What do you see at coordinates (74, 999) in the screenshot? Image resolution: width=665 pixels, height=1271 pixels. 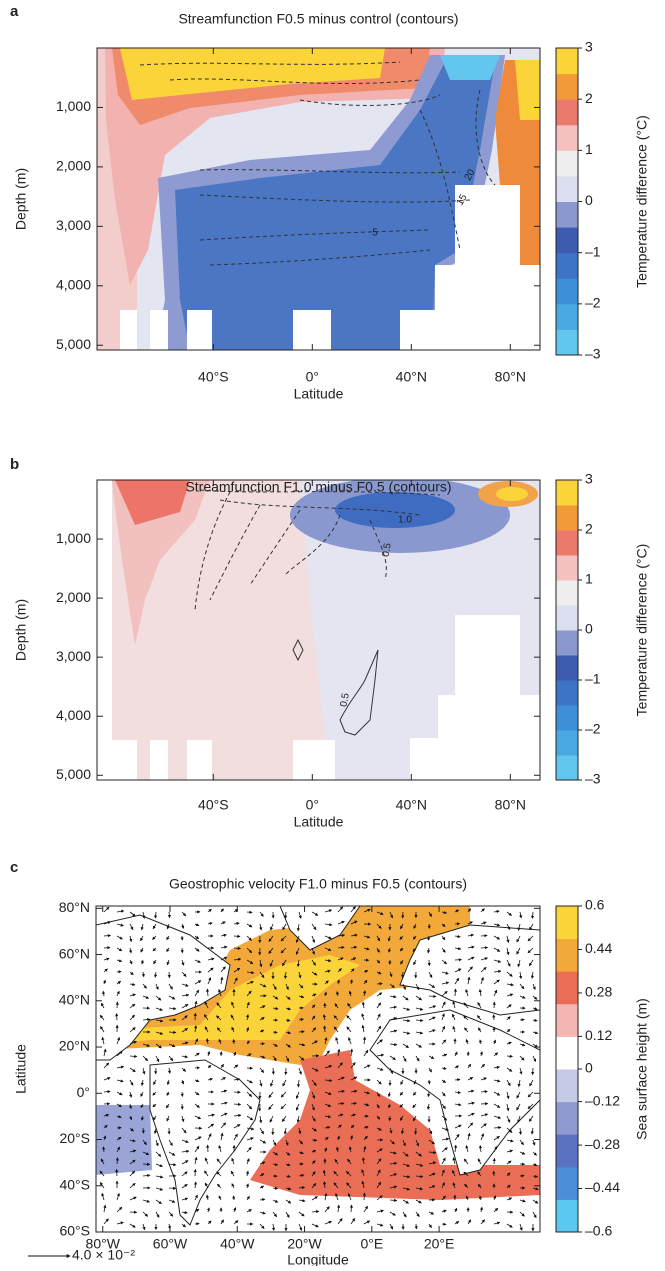 I see `y-tick-label: 40°N` at bounding box center [74, 999].